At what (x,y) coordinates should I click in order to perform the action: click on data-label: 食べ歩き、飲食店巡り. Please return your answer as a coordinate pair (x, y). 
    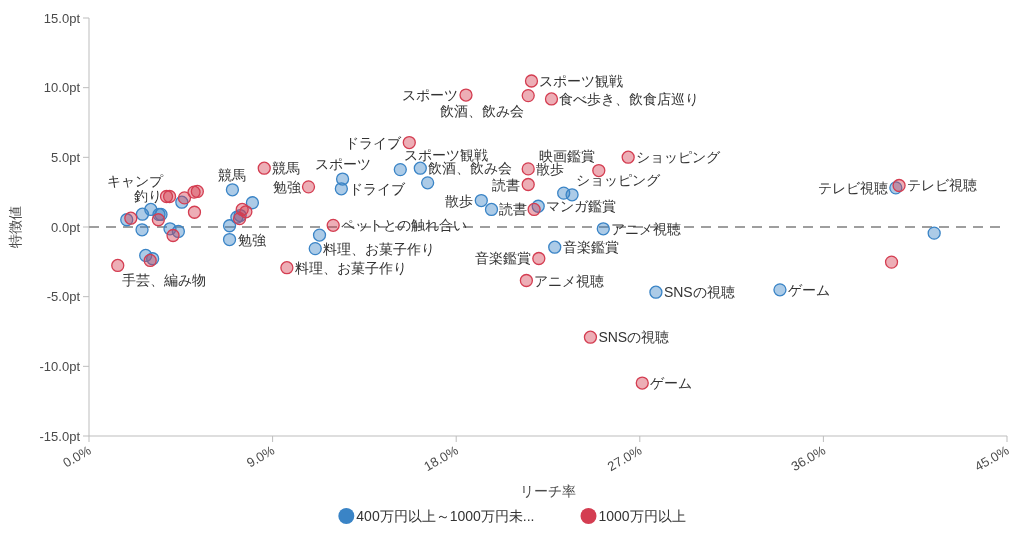
    Looking at the image, I should click on (629, 98).